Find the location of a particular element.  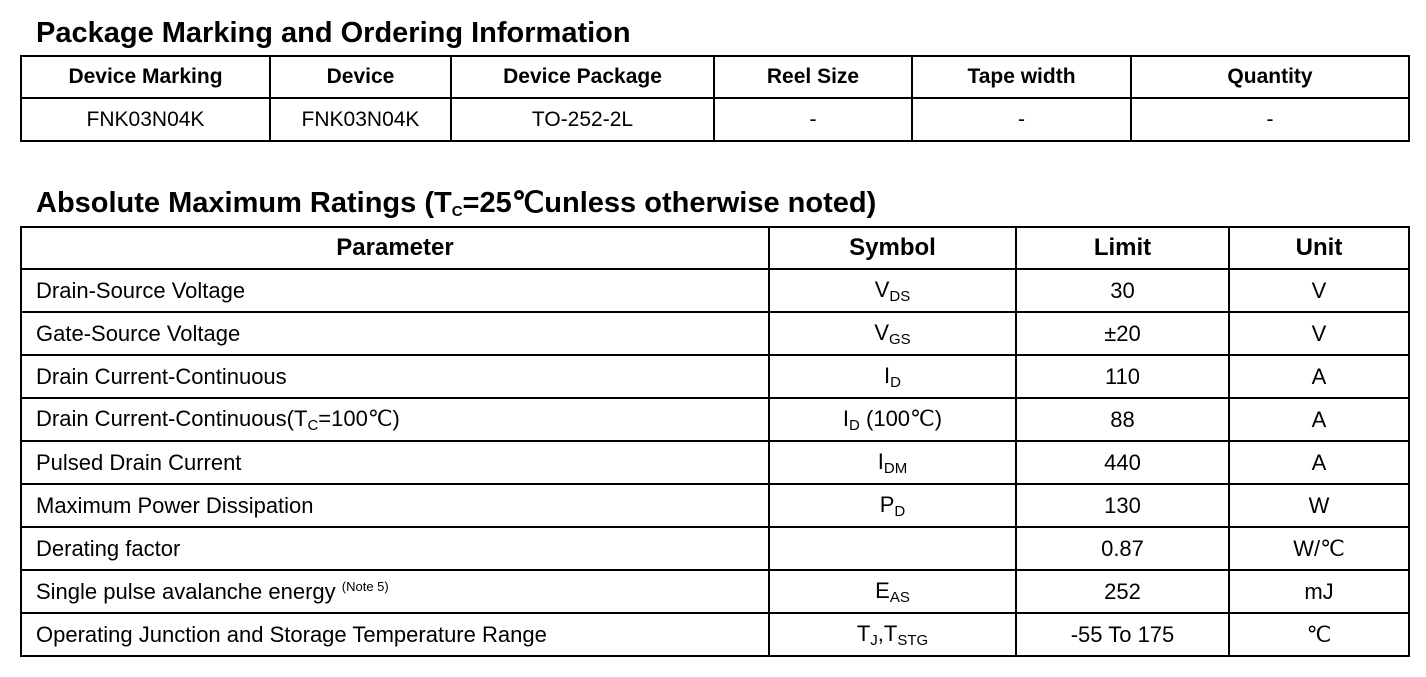

unit-cell: mJ is located at coordinates (1319, 591).